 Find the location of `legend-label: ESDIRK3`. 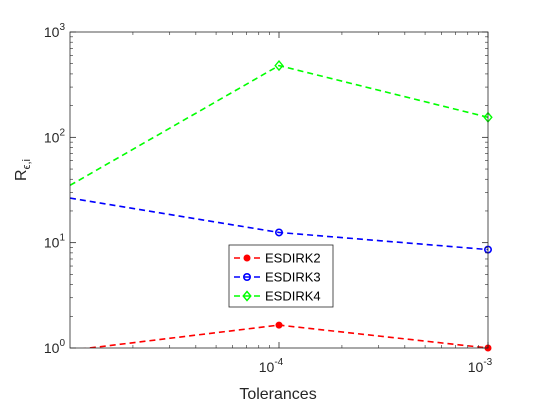

legend-label: ESDIRK3 is located at coordinates (293, 277).